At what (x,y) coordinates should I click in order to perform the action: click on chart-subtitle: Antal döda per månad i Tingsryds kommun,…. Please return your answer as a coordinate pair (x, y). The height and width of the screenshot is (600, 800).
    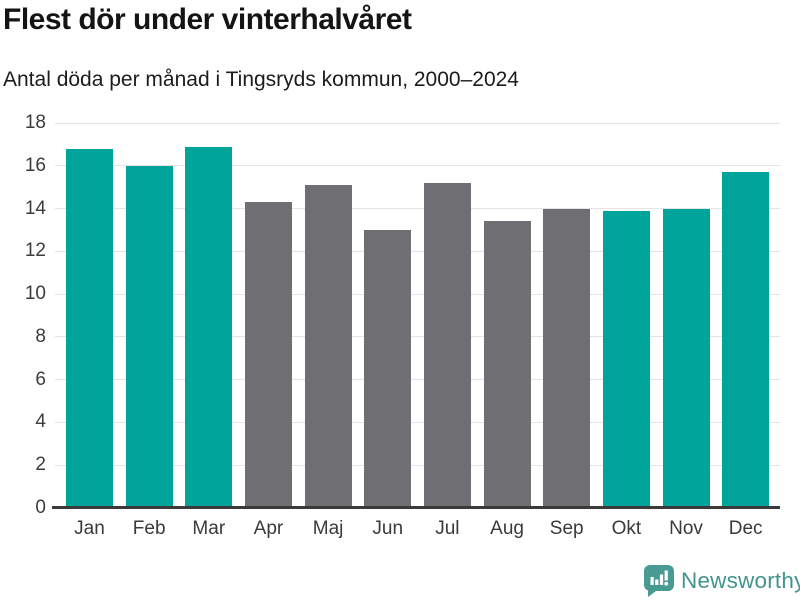
    Looking at the image, I should click on (261, 79).